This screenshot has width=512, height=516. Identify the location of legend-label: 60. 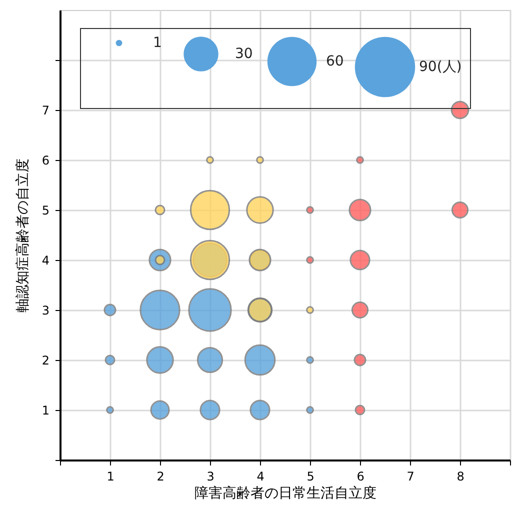
(335, 62).